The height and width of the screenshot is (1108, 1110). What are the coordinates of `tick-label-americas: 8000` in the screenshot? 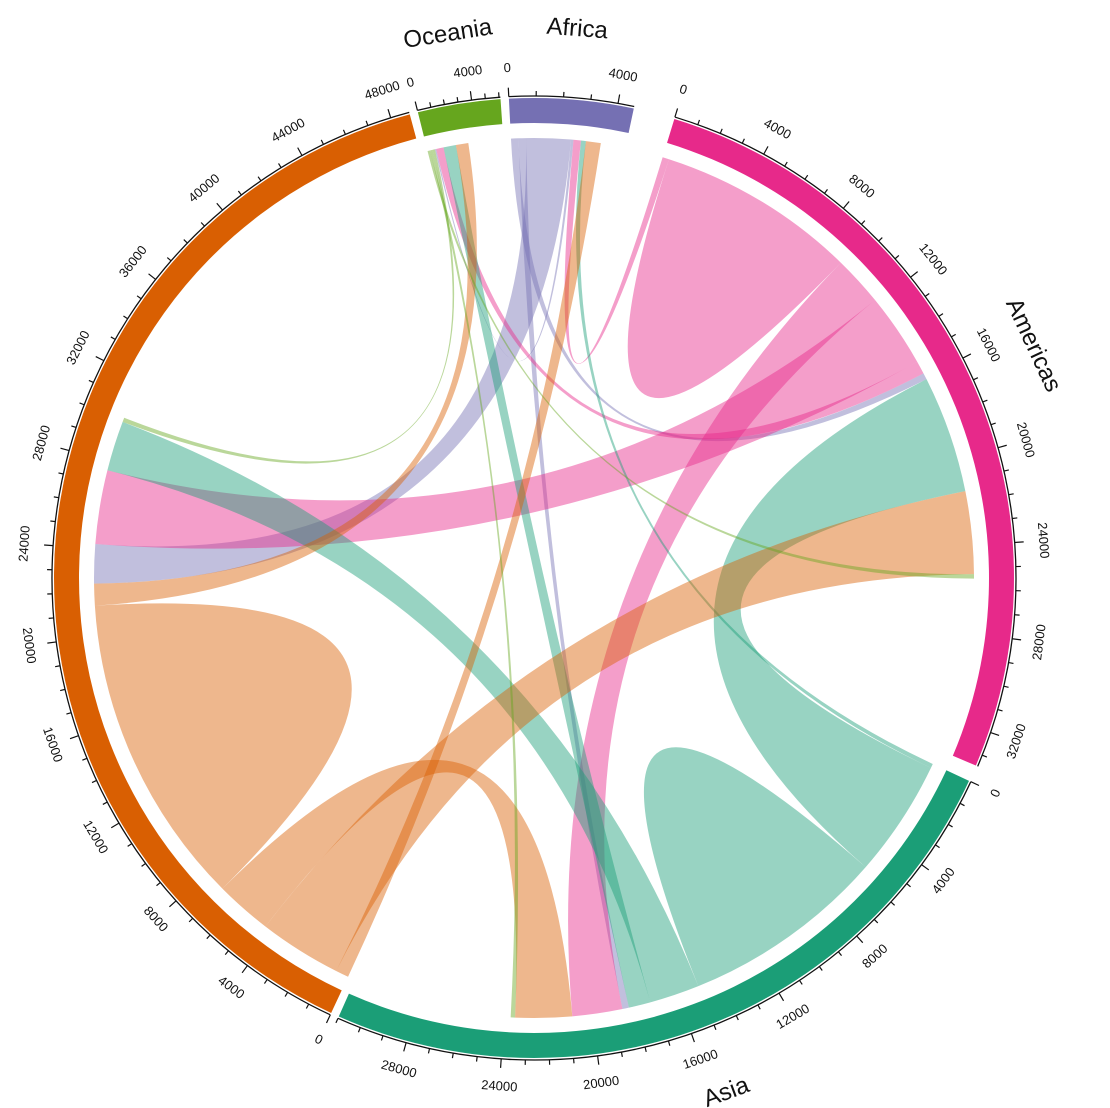 It's located at (862, 186).